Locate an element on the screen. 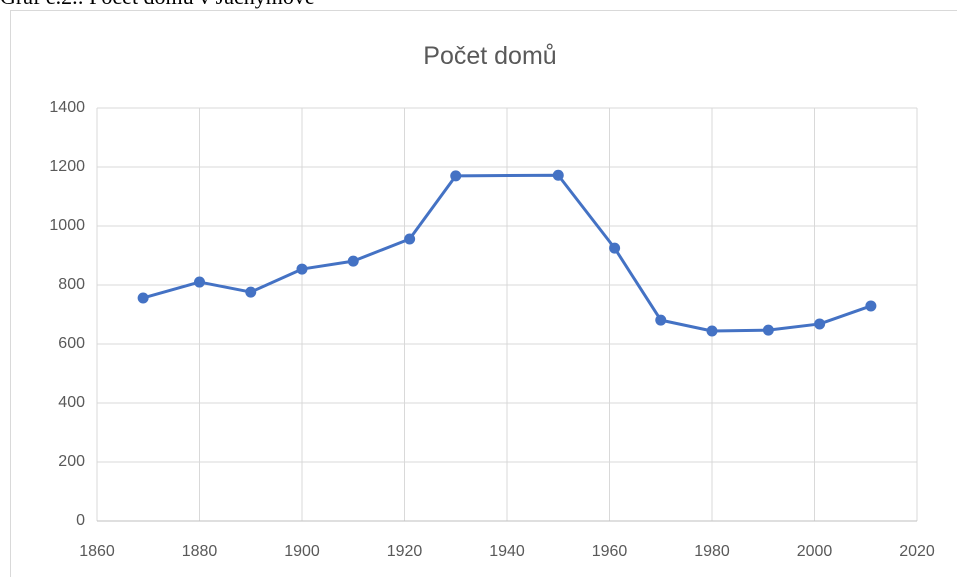  x-tick-label: 1960 is located at coordinates (610, 551).